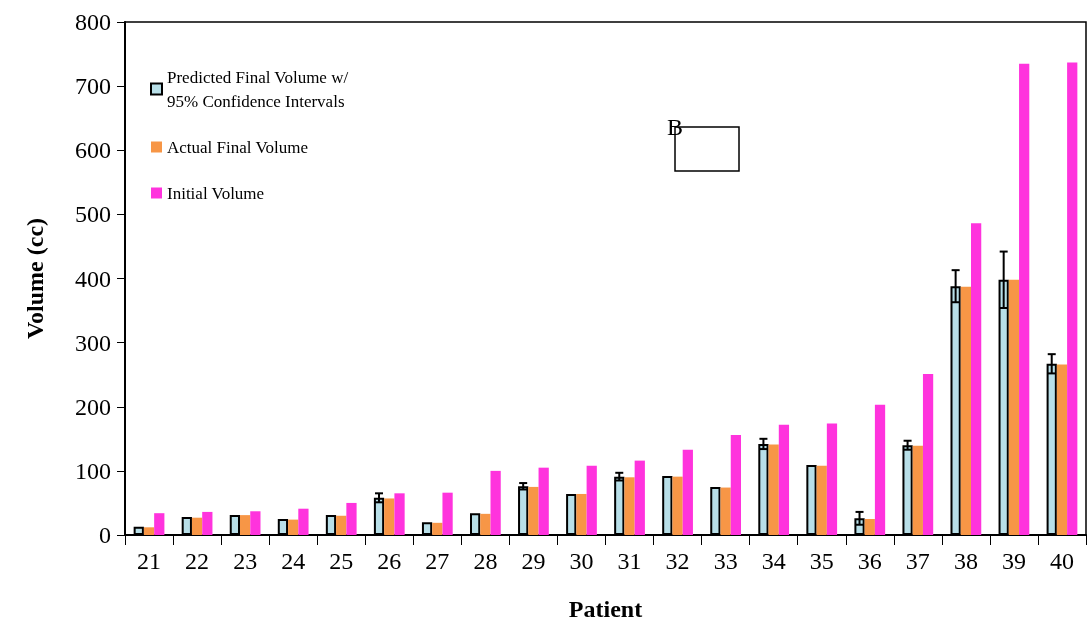  Describe the element at coordinates (293, 561) in the screenshot. I see `x-tick-label: 24` at that location.